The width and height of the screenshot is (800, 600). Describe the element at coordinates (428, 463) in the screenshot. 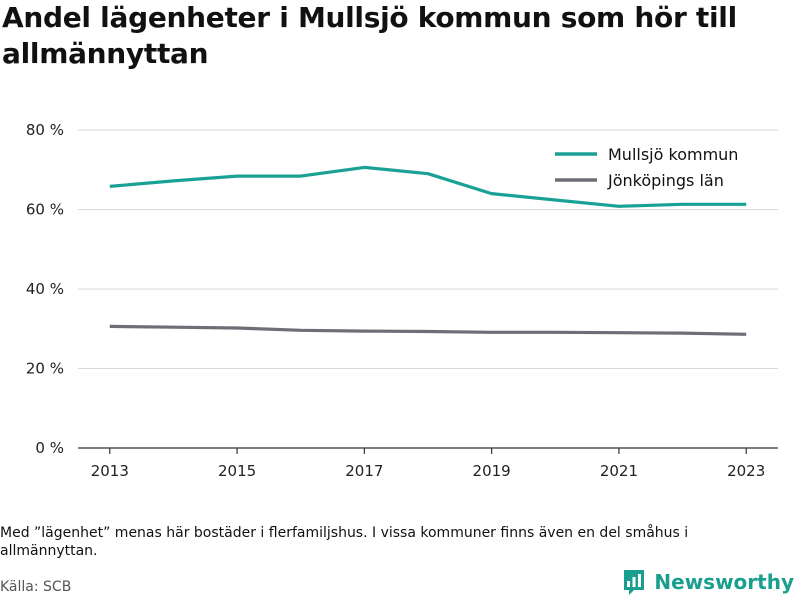

I see `x-axis: 2013 2015 2017 2019 2021 2023` at that location.